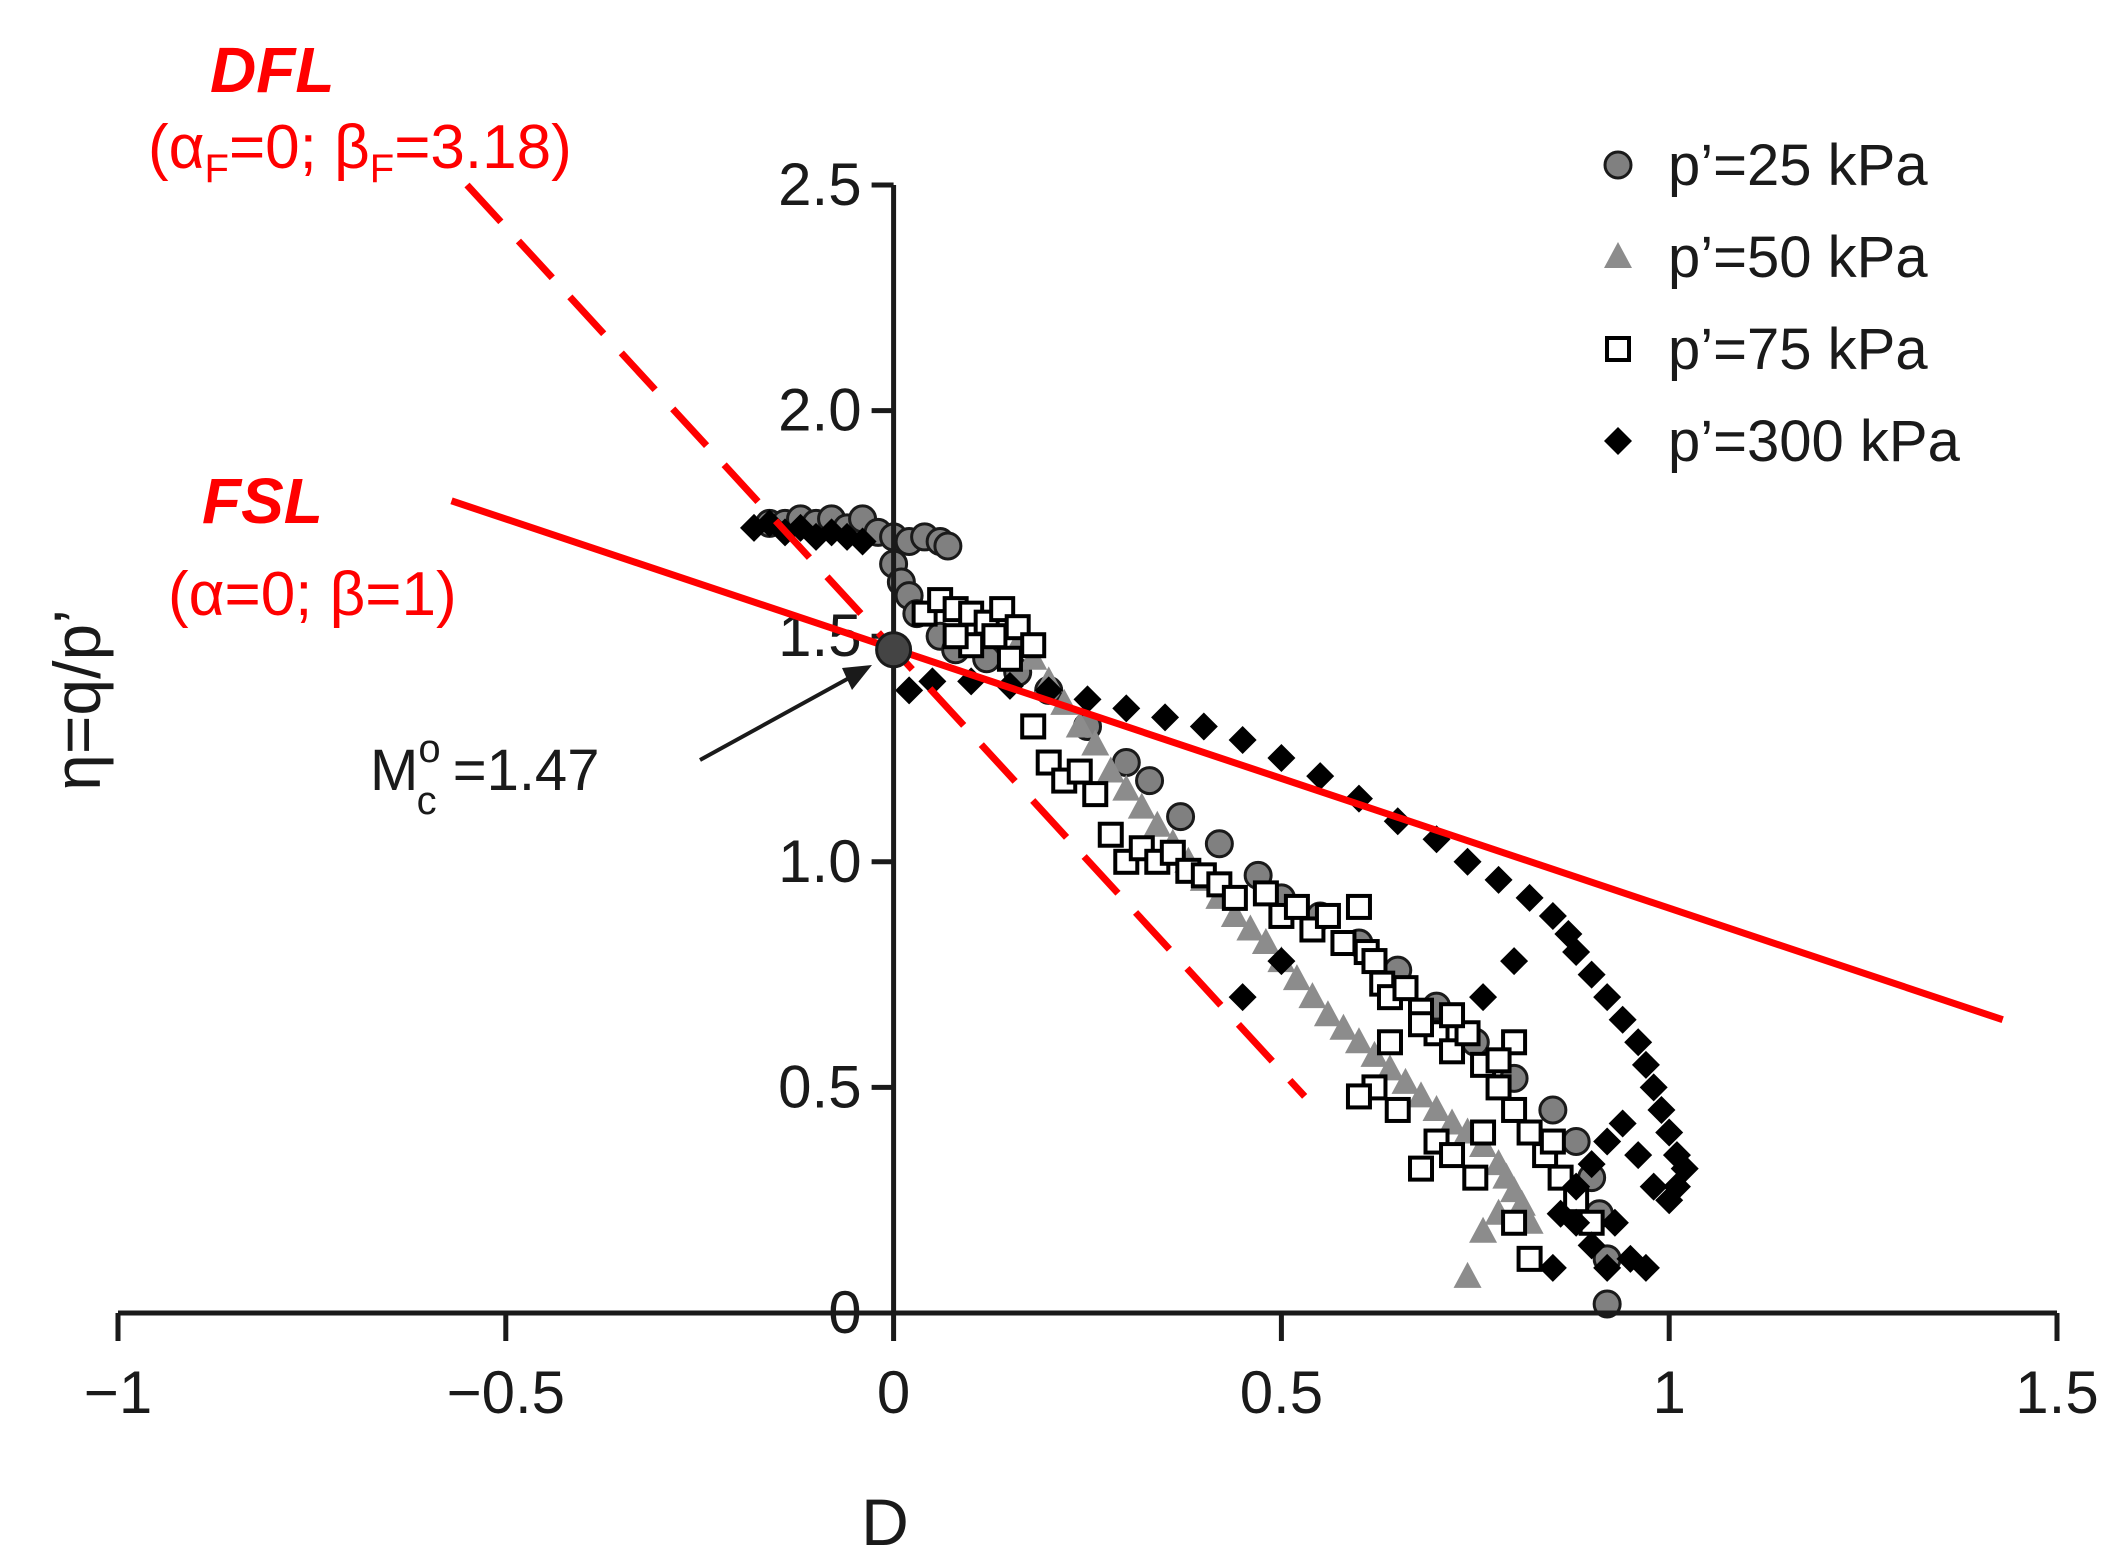  I want to click on y-axis-label: η=q/p’, so click(77, 700).